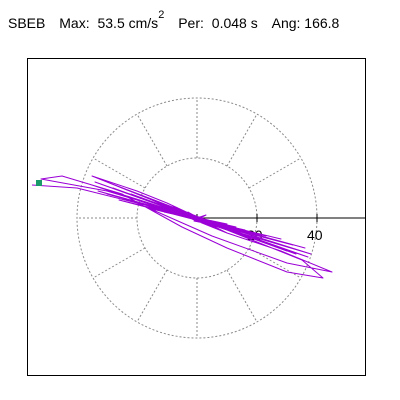 This screenshot has width=400, height=400. What do you see at coordinates (128, 22) in the screenshot?
I see `max-value: 53.5 cm/s` at bounding box center [128, 22].